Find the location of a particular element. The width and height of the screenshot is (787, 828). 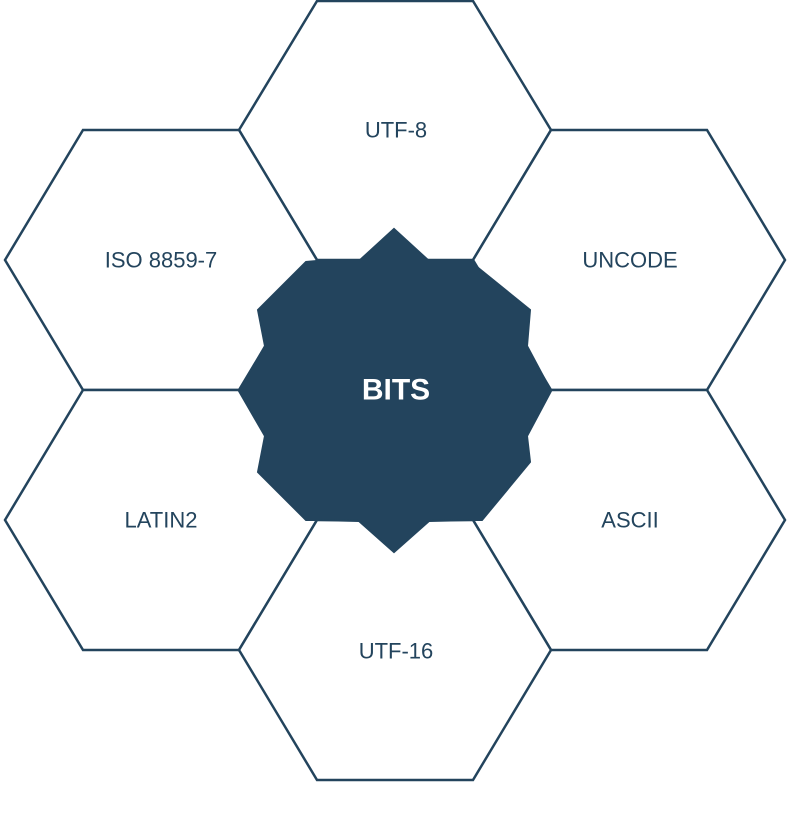

hexagon-utf-16-label: UTF-16 is located at coordinates (396, 651).